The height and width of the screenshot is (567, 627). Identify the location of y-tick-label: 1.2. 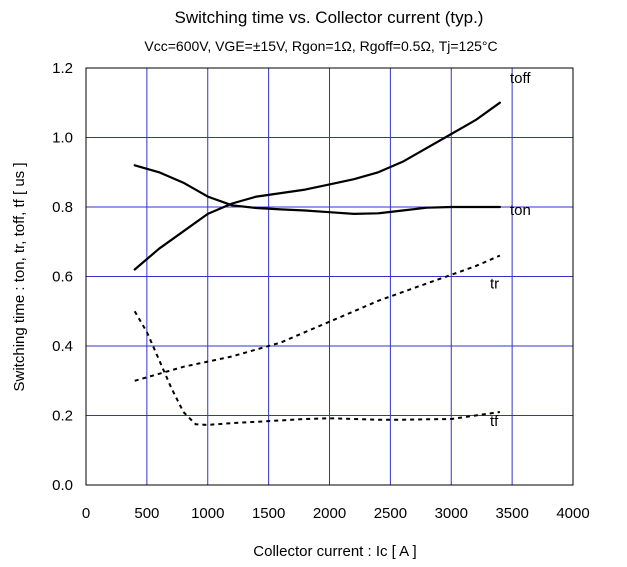
(62, 68).